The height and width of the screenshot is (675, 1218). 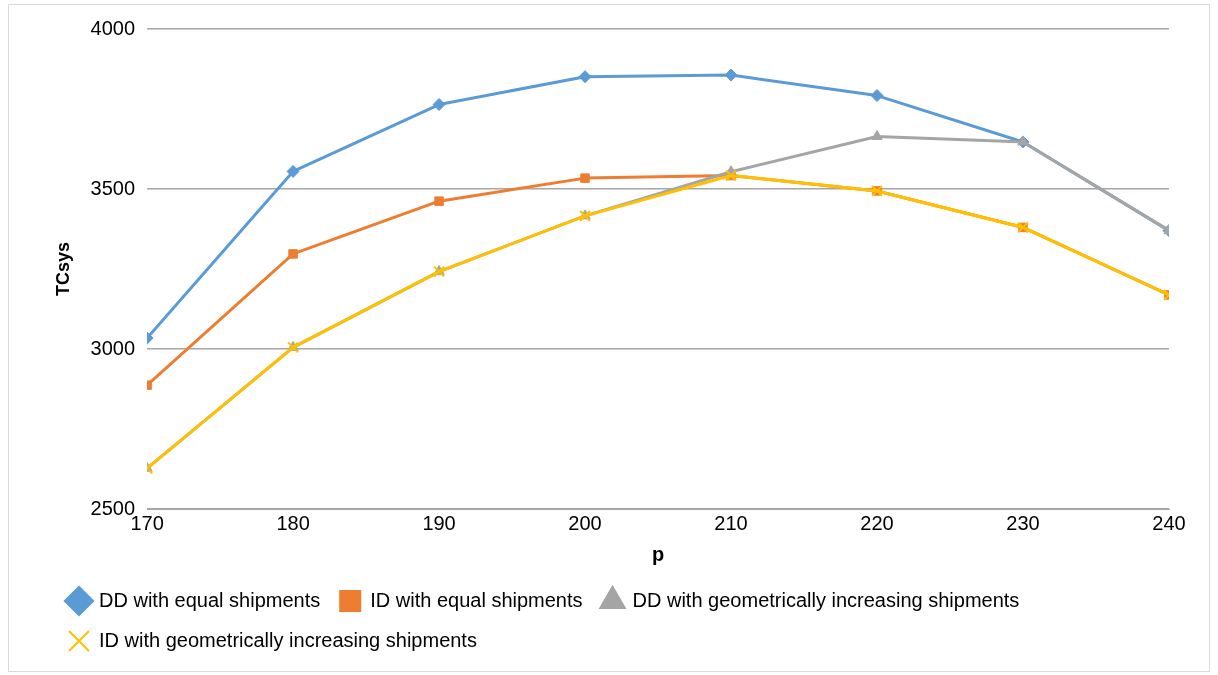 What do you see at coordinates (1169, 522) in the screenshot?
I see `x-tick-label: 240` at bounding box center [1169, 522].